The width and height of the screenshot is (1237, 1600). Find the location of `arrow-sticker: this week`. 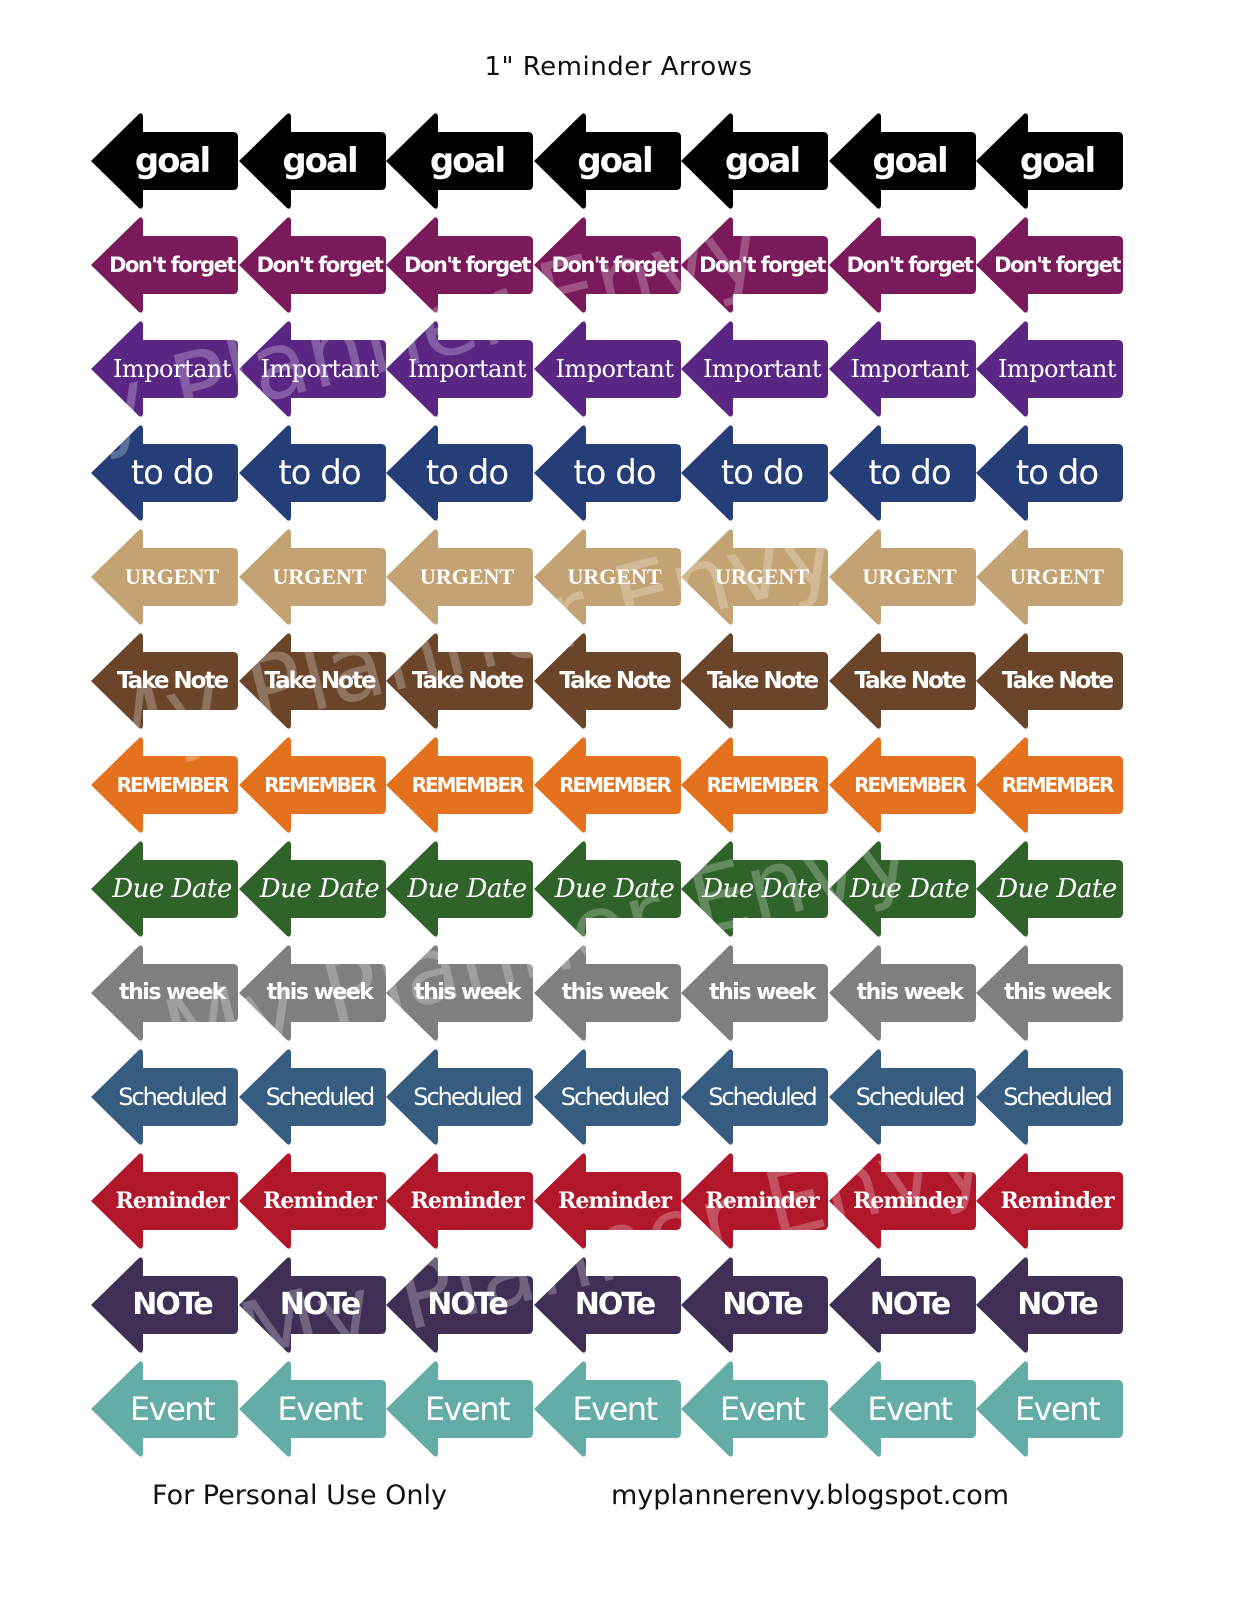

arrow-sticker: this week is located at coordinates (312, 993).